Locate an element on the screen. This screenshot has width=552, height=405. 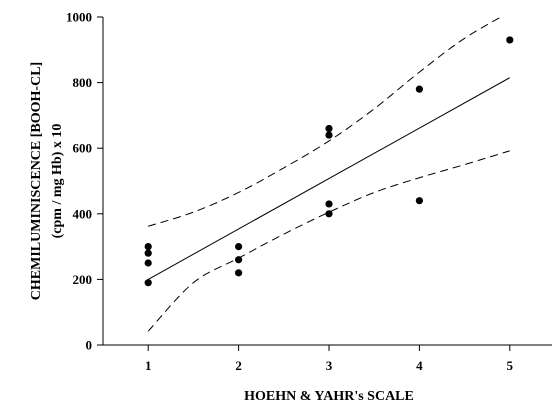
y-tick-label: 200 is located at coordinates (83, 279).